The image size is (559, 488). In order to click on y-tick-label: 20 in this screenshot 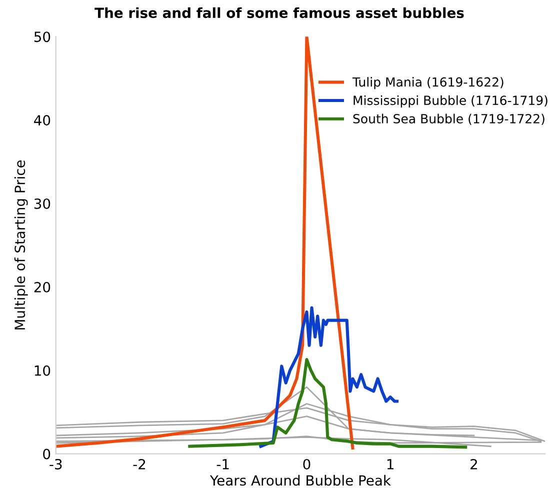, I will do `click(42, 287)`.